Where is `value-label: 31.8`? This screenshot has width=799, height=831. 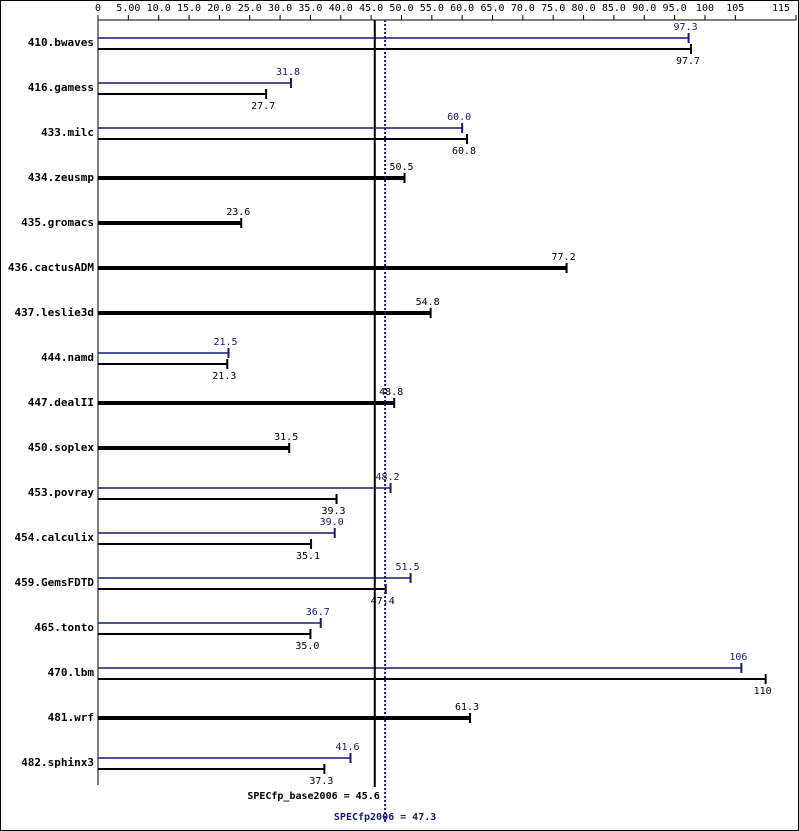
value-label: 31.8 is located at coordinates (288, 72).